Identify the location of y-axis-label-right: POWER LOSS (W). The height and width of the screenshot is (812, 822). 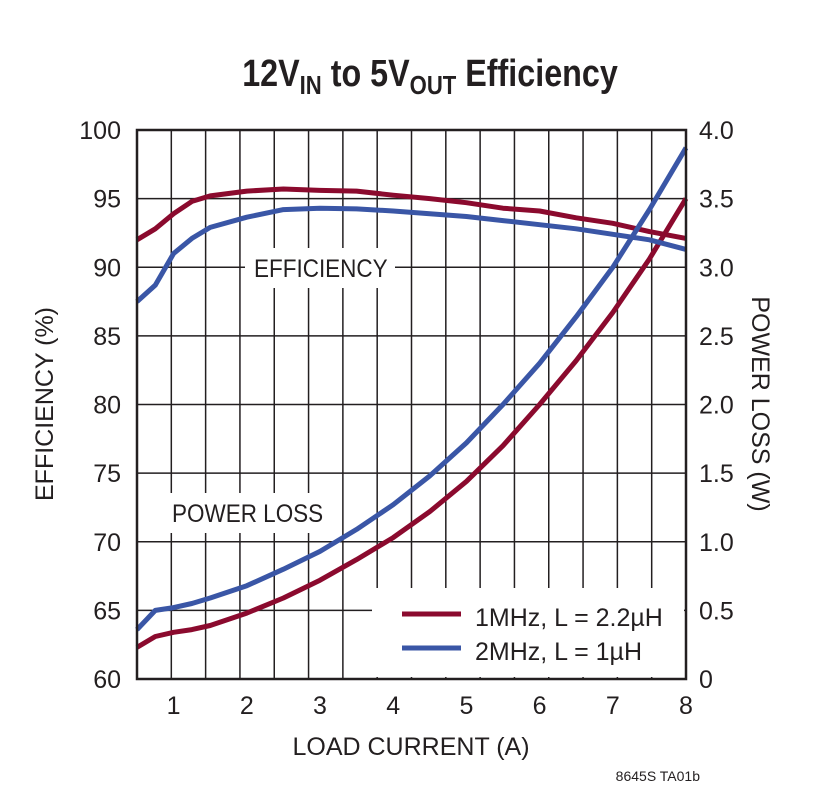
(760, 403).